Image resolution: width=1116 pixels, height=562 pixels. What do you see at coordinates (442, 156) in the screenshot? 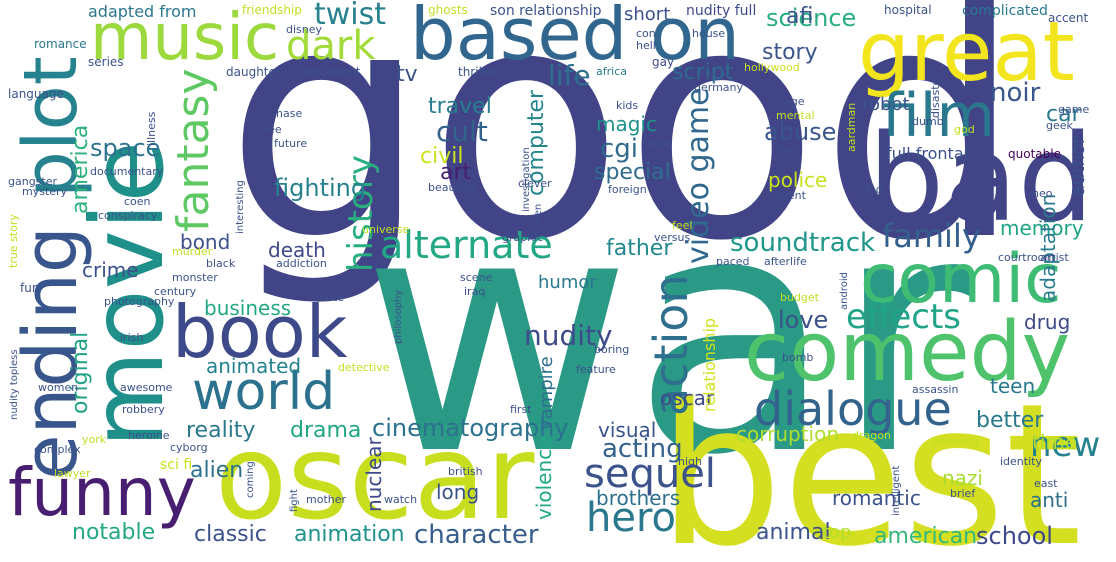
I see `word-civil: civil` at bounding box center [442, 156].